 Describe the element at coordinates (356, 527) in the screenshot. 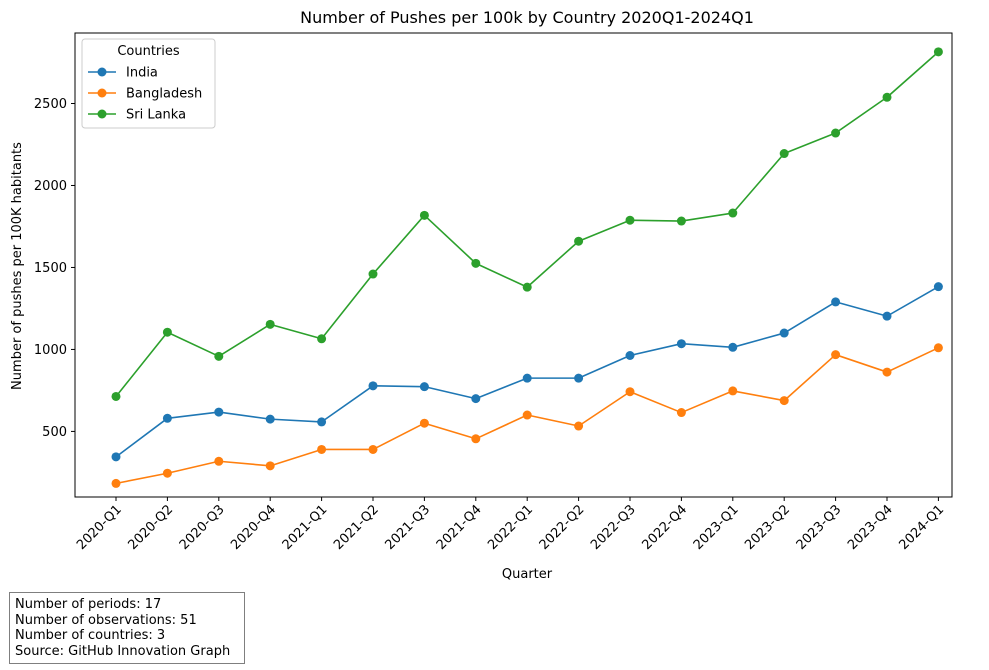

I see `x-tick-label: 2021-Q2` at that location.